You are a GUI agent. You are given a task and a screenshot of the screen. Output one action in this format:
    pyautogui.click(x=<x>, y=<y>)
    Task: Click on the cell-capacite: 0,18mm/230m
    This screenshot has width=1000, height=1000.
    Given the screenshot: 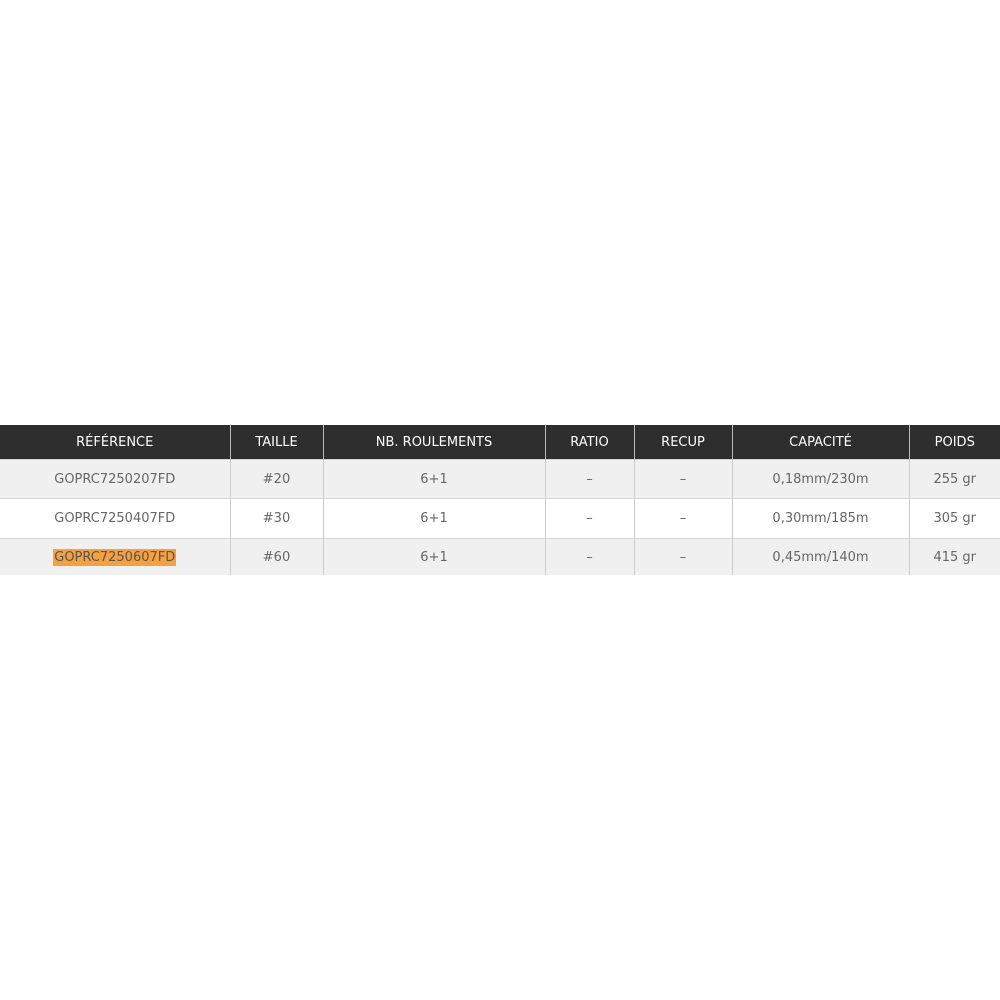 What is the action you would take?
    pyautogui.click(x=820, y=479)
    